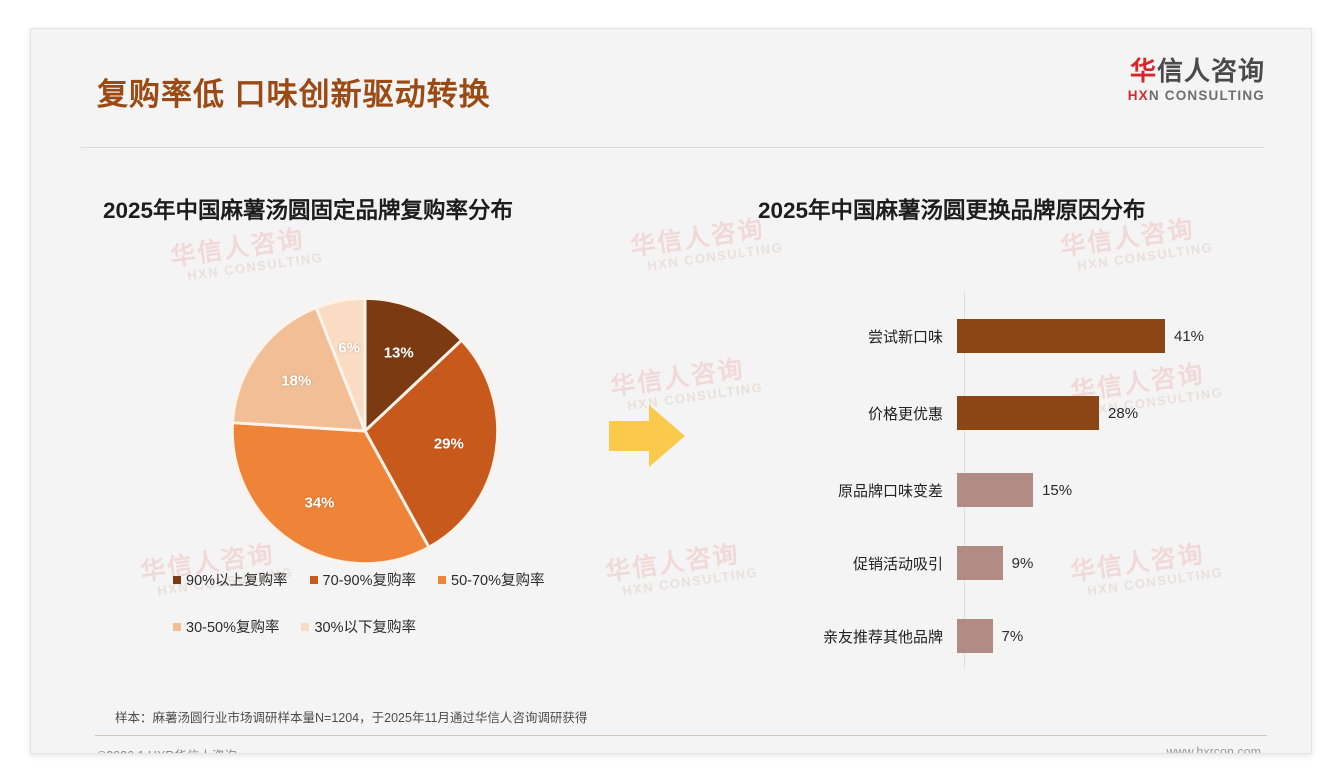 This screenshot has width=1340, height=780. Describe the element at coordinates (1138, 95) in the screenshot. I see `logo-en-prefix: HX` at that location.